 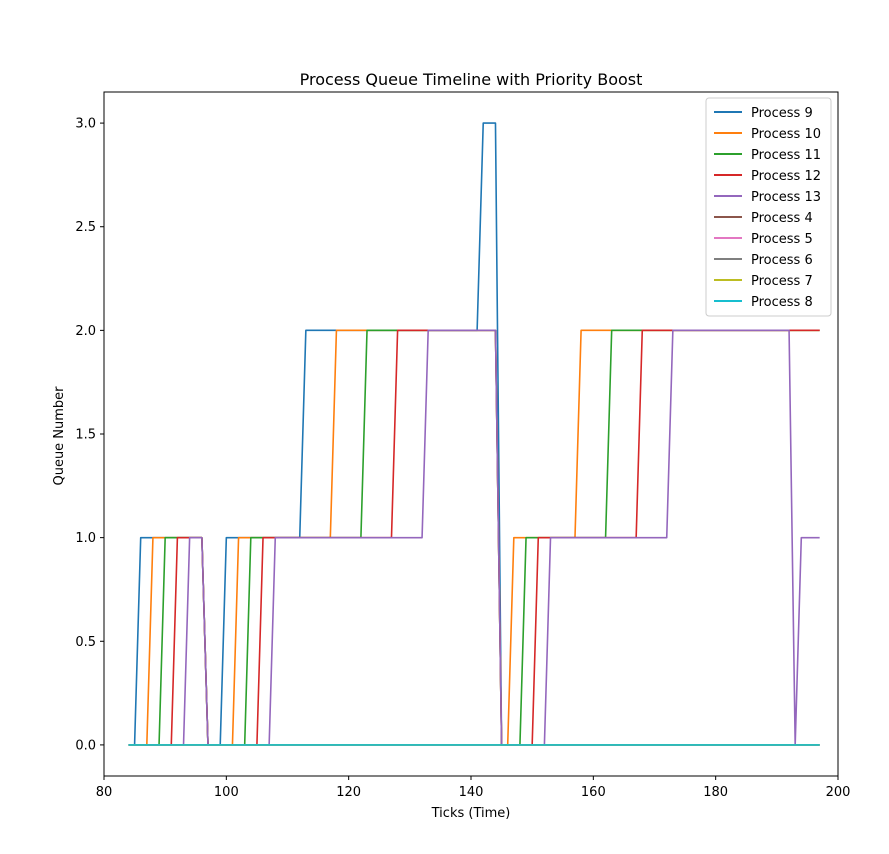 I want to click on legend-entry: Process 13, so click(x=767, y=197).